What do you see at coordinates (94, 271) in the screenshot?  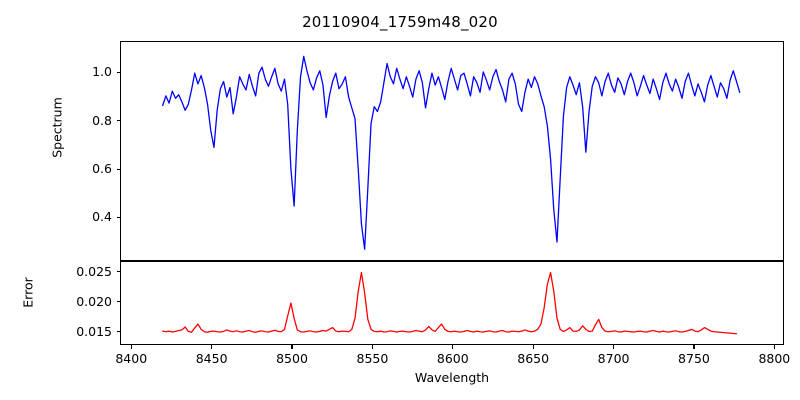 I see `y-tick-label-error: 0.025` at bounding box center [94, 271].